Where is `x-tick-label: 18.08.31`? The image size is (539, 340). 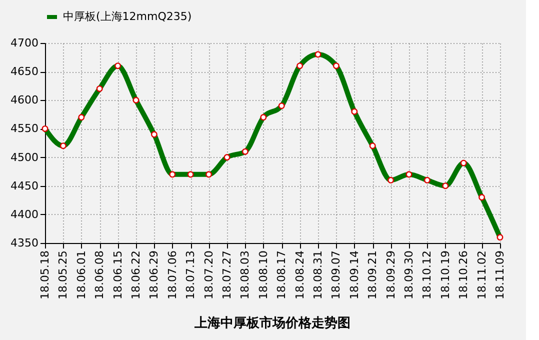 x-tick-label: 18.08.31 is located at coordinates (318, 275).